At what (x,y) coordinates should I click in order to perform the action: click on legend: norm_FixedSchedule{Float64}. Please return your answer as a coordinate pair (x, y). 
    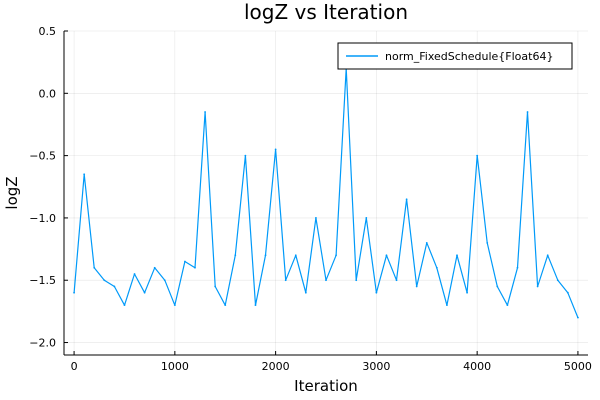
    Looking at the image, I should click on (455, 56).